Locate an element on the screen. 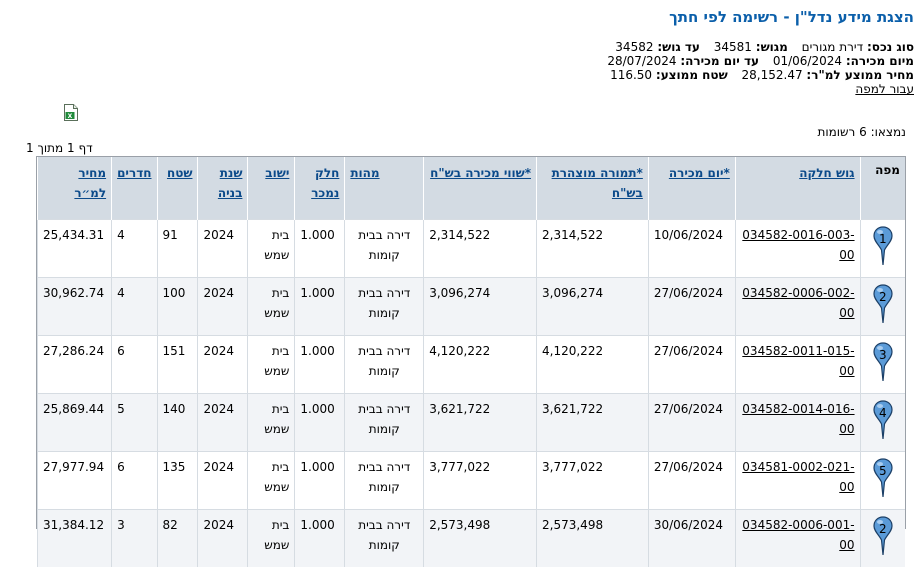 The image size is (923, 567). price-sqm-cell: 27,977.94 is located at coordinates (75, 481).